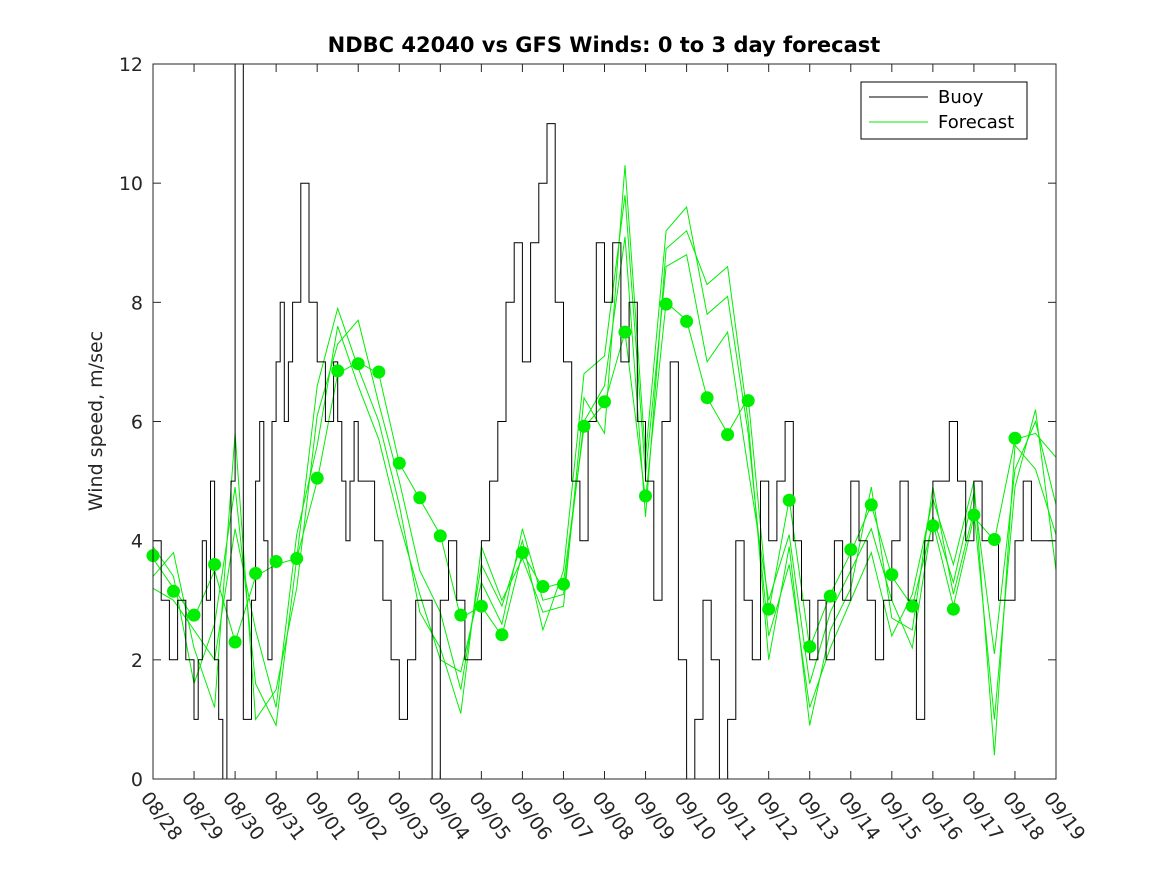  What do you see at coordinates (137, 780) in the screenshot?
I see `y-tick-label-0: 0` at bounding box center [137, 780].